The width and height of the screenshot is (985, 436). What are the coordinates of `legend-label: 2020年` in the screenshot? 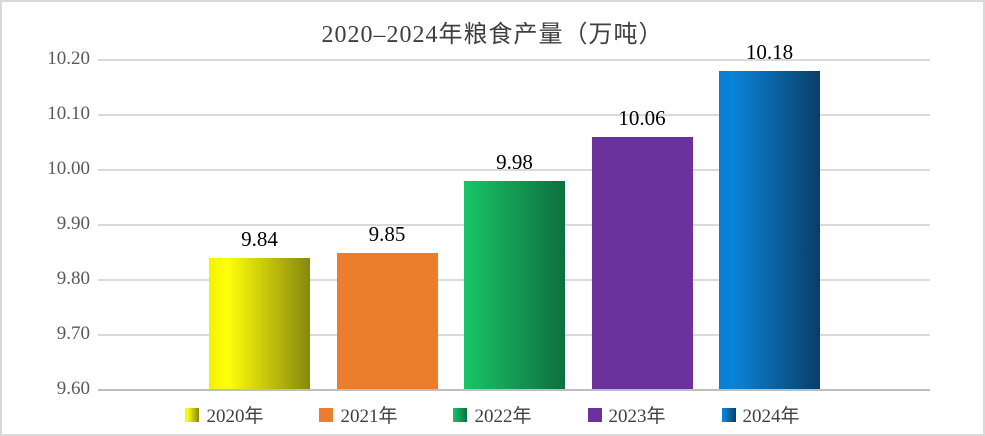 It's located at (235, 416).